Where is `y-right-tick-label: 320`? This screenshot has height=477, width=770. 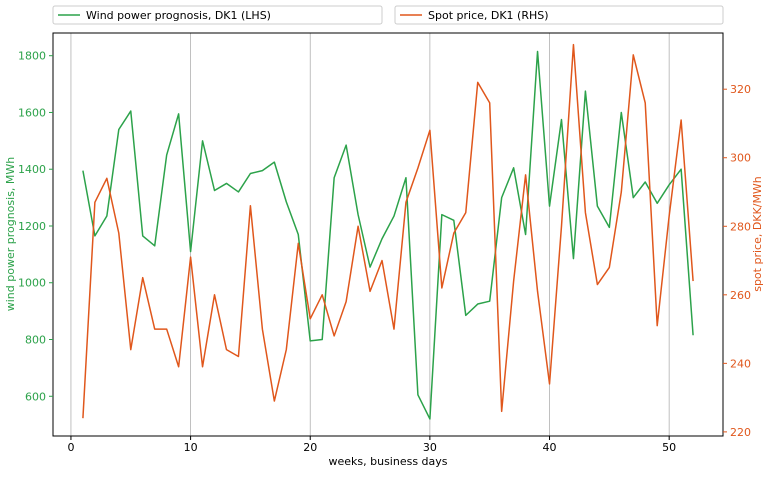
y-right-tick-label: 320 is located at coordinates (740, 89).